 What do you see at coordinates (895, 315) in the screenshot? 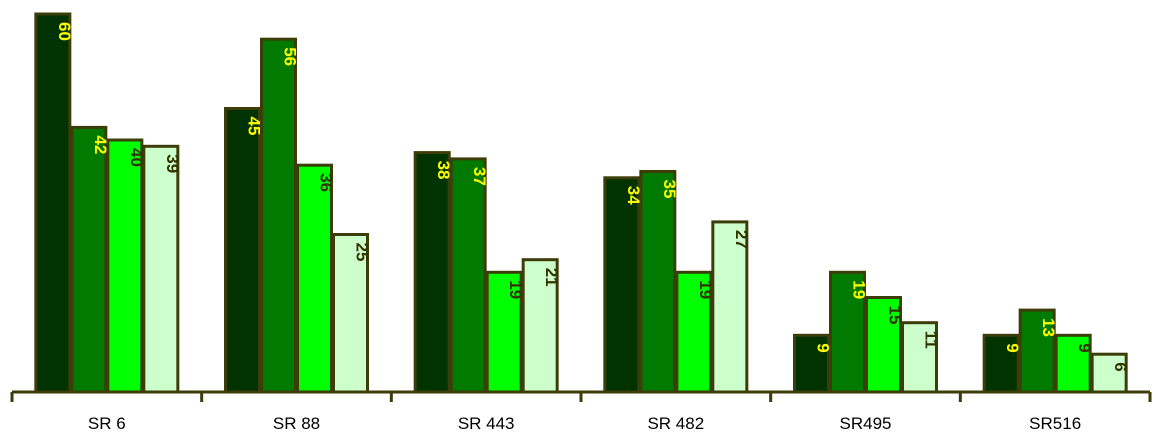
I see `bar-value-label: 15` at bounding box center [895, 315].